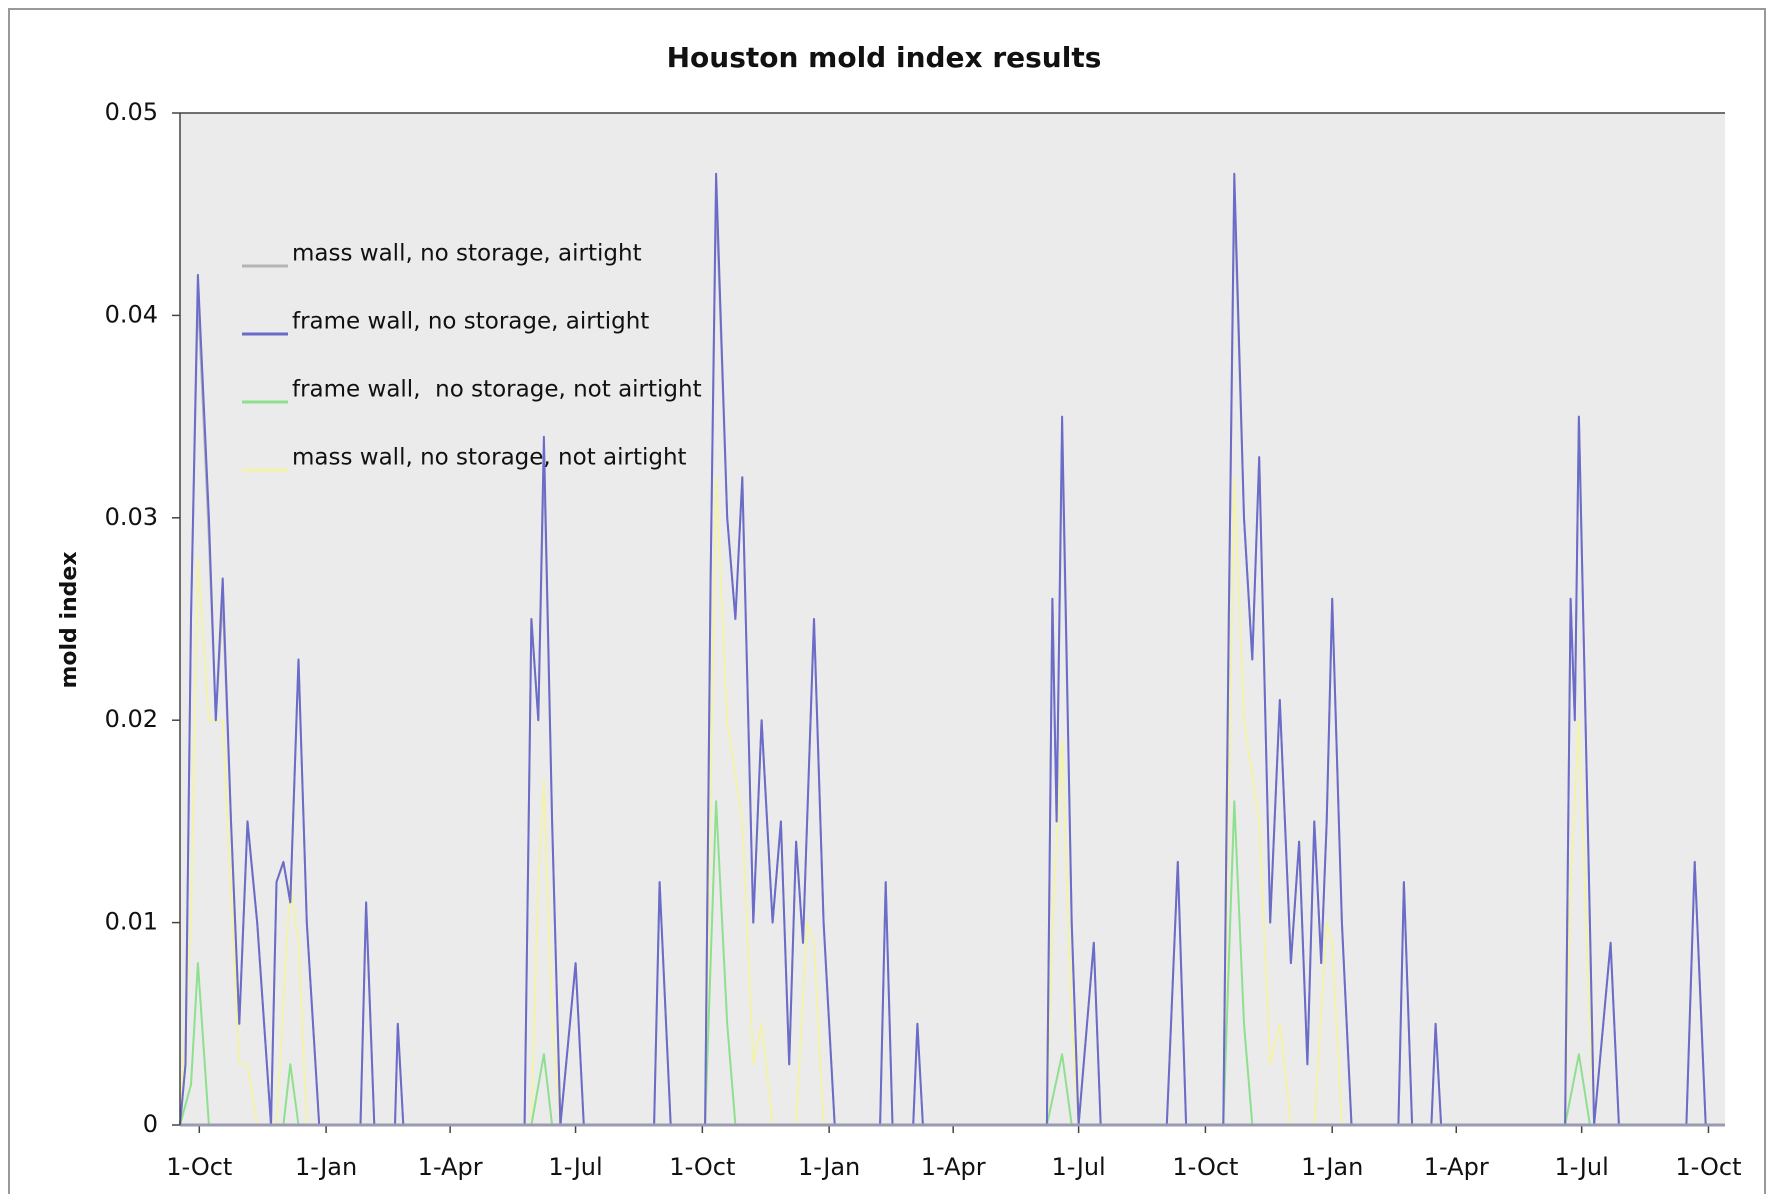 Image resolution: width=1768 pixels, height=1194 pixels. Describe the element at coordinates (497, 390) in the screenshot. I see `legend-label: frame wall, no storage, not airtight` at that location.